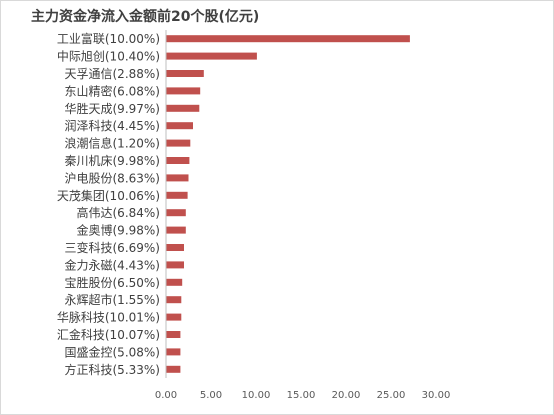 The image size is (554, 415). I want to click on category-label-1: 工业富联(10.00%), so click(108, 38).